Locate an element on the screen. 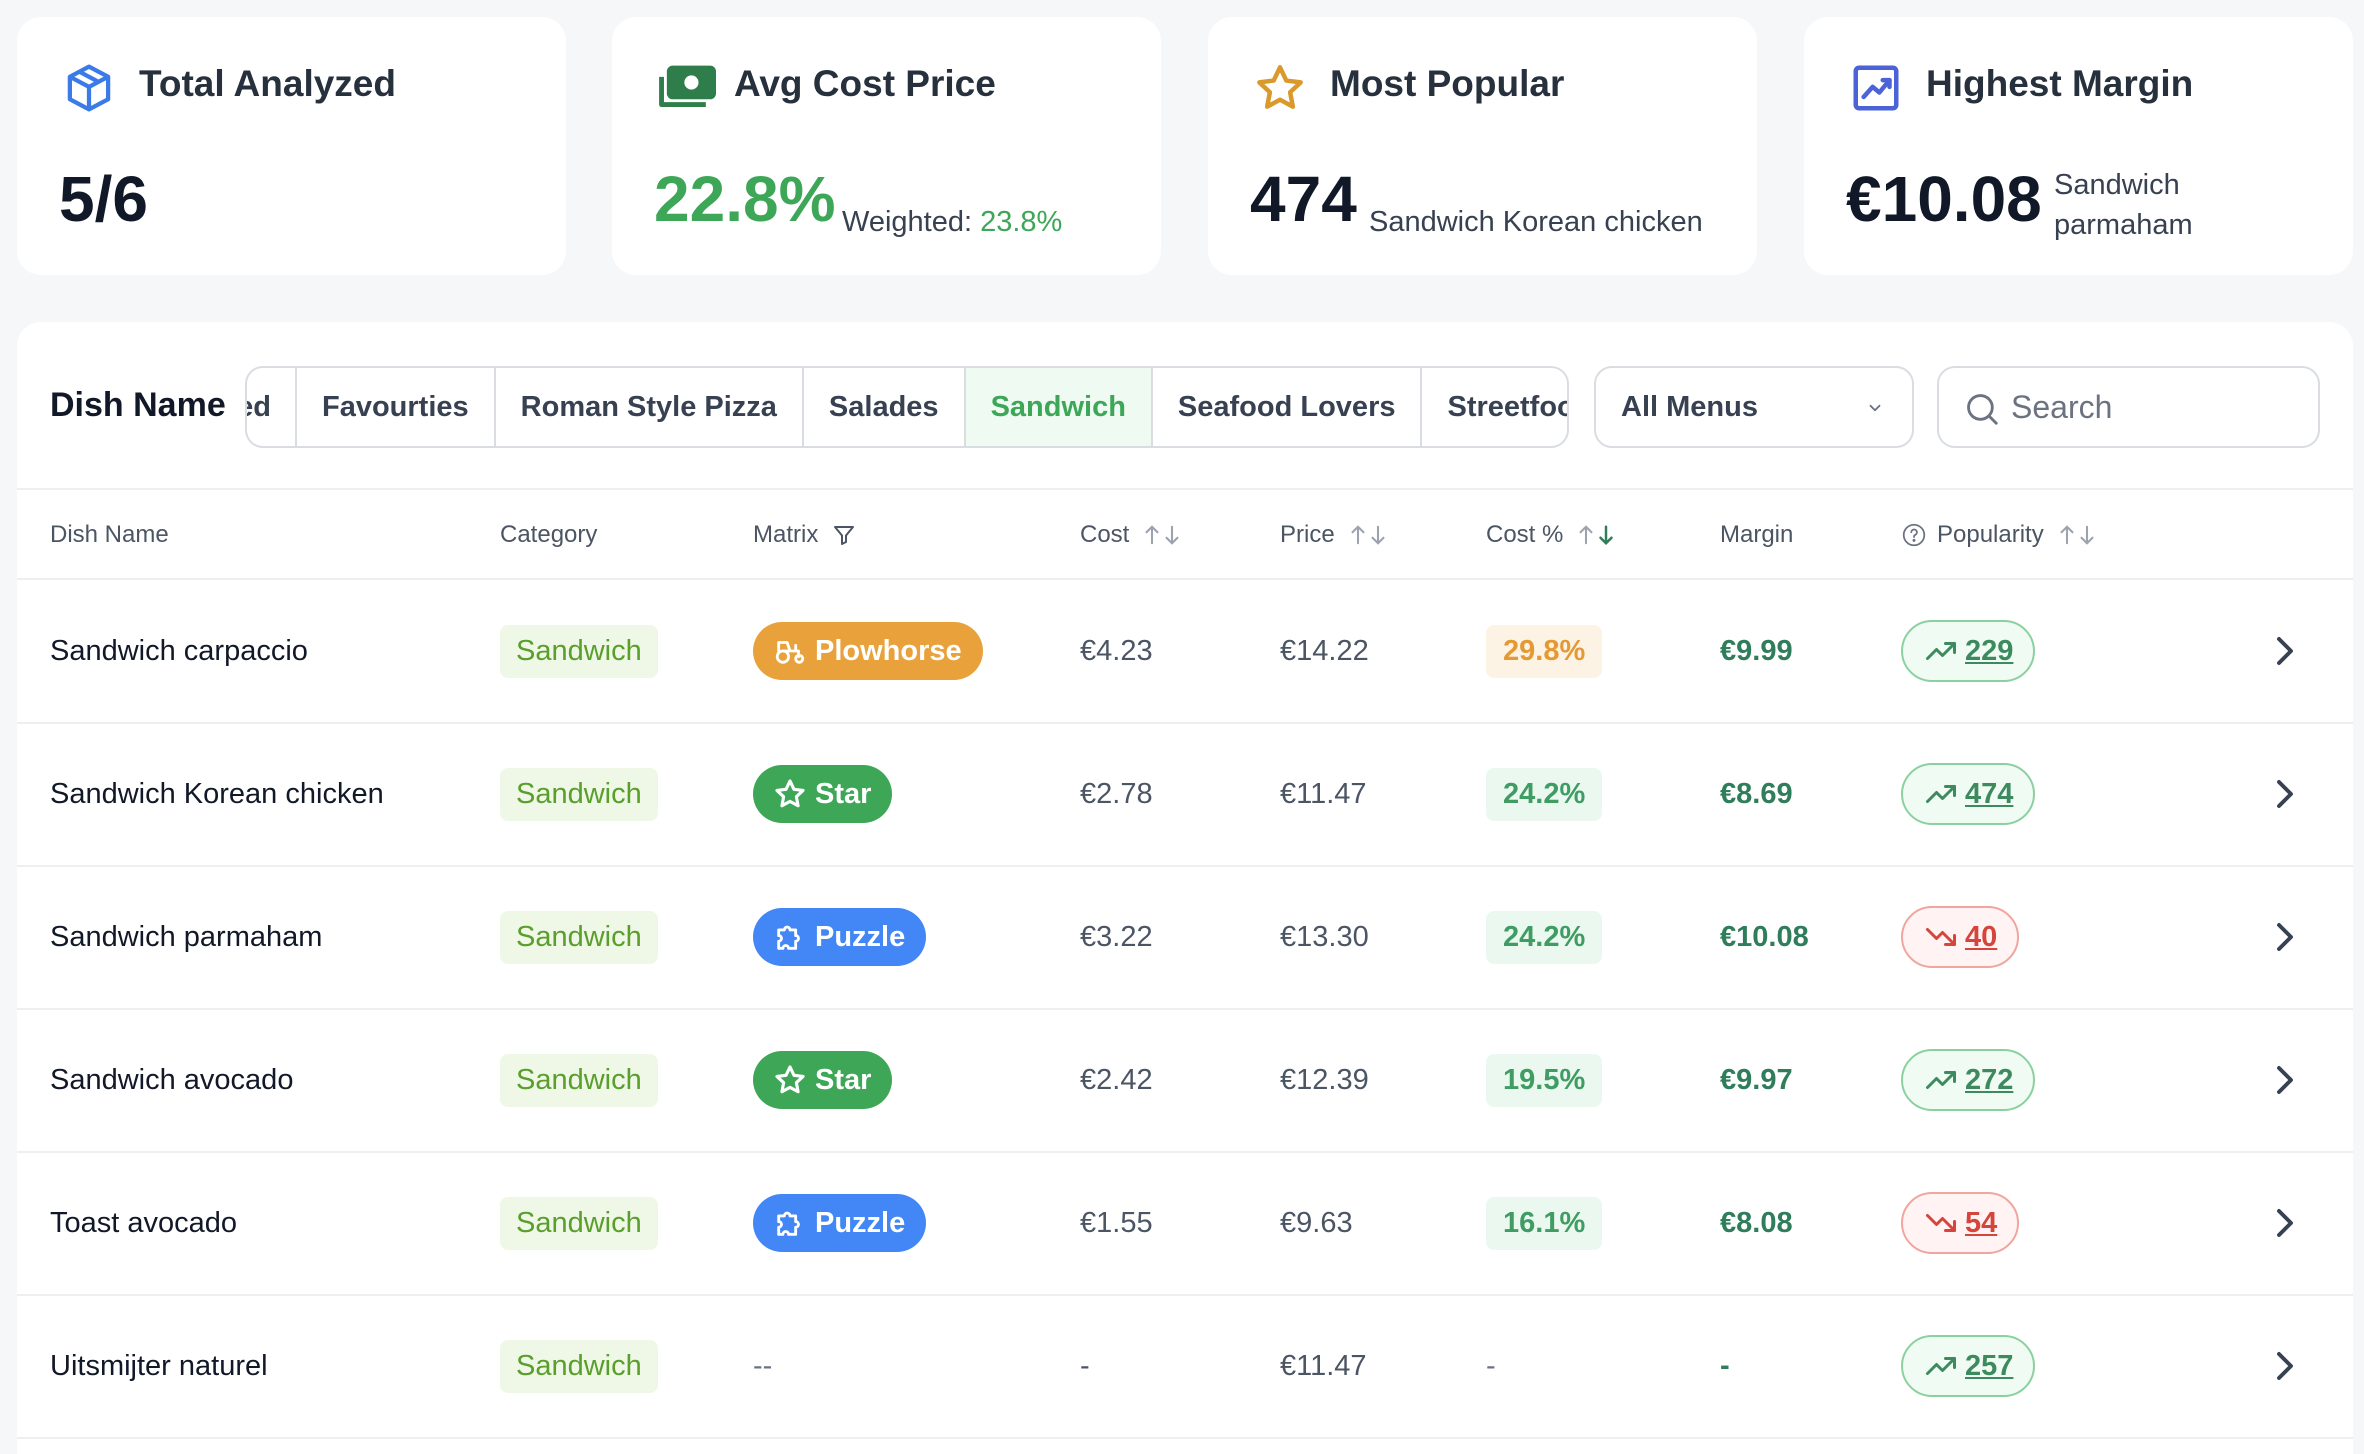 This screenshot has height=1454, width=2364. popularity-value: 474 is located at coordinates (1989, 793).